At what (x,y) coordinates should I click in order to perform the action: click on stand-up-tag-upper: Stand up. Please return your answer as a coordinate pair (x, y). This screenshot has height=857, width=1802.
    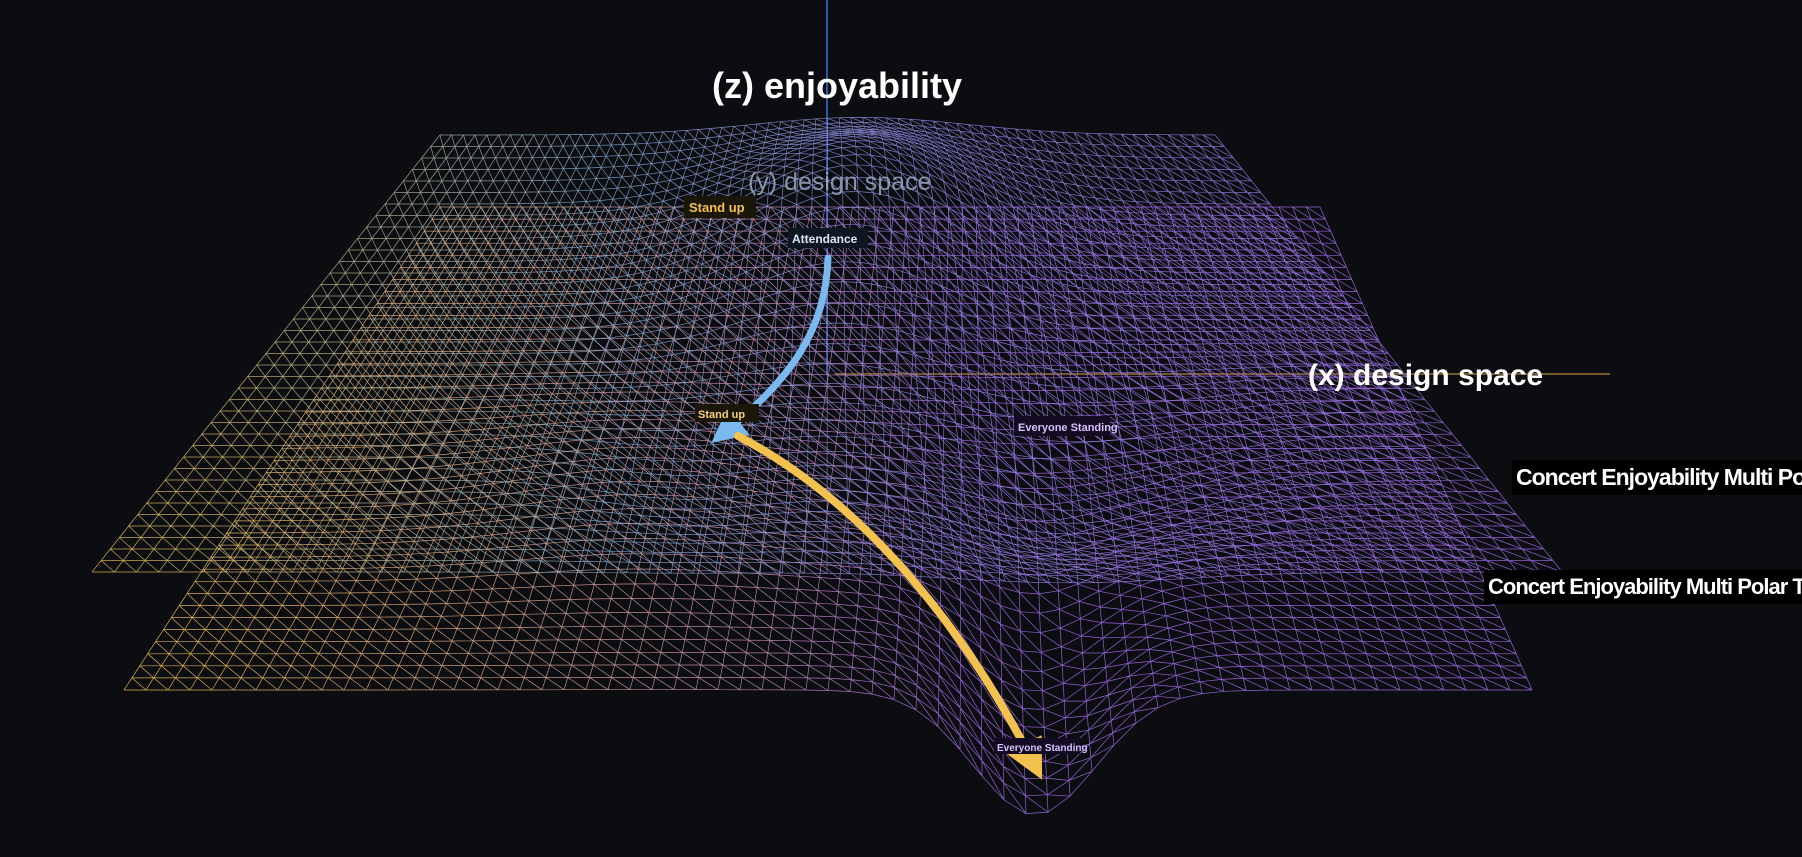
    Looking at the image, I should click on (720, 207).